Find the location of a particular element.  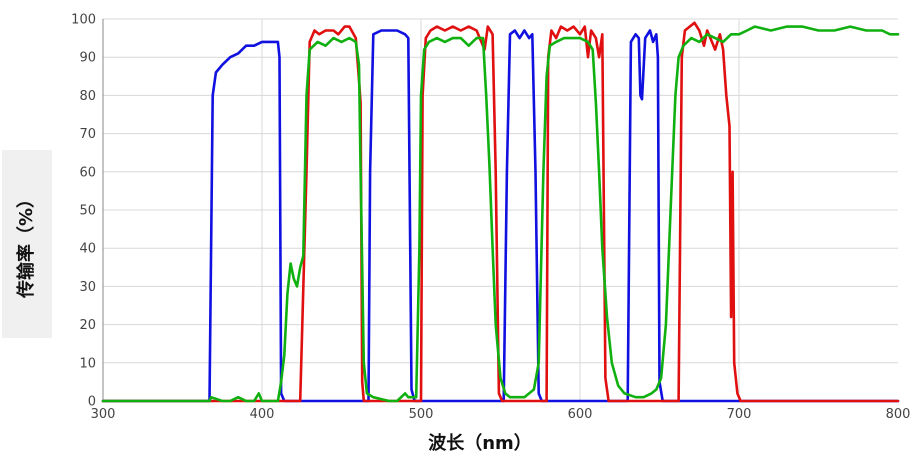

y-tick-label: 0 is located at coordinates (92, 402).